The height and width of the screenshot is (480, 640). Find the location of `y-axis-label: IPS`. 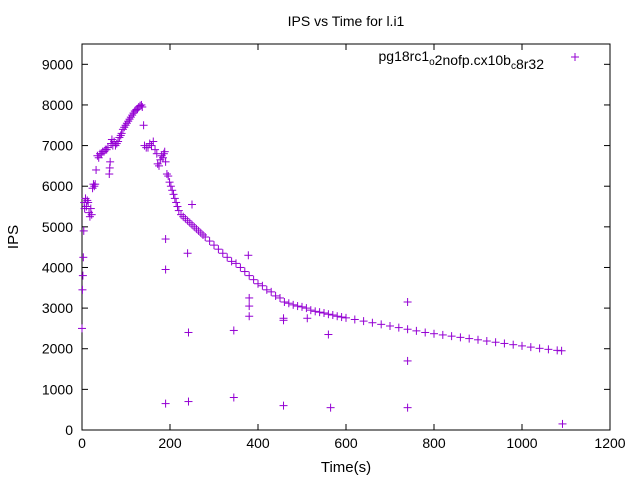

y-axis-label: IPS is located at coordinates (13, 237).